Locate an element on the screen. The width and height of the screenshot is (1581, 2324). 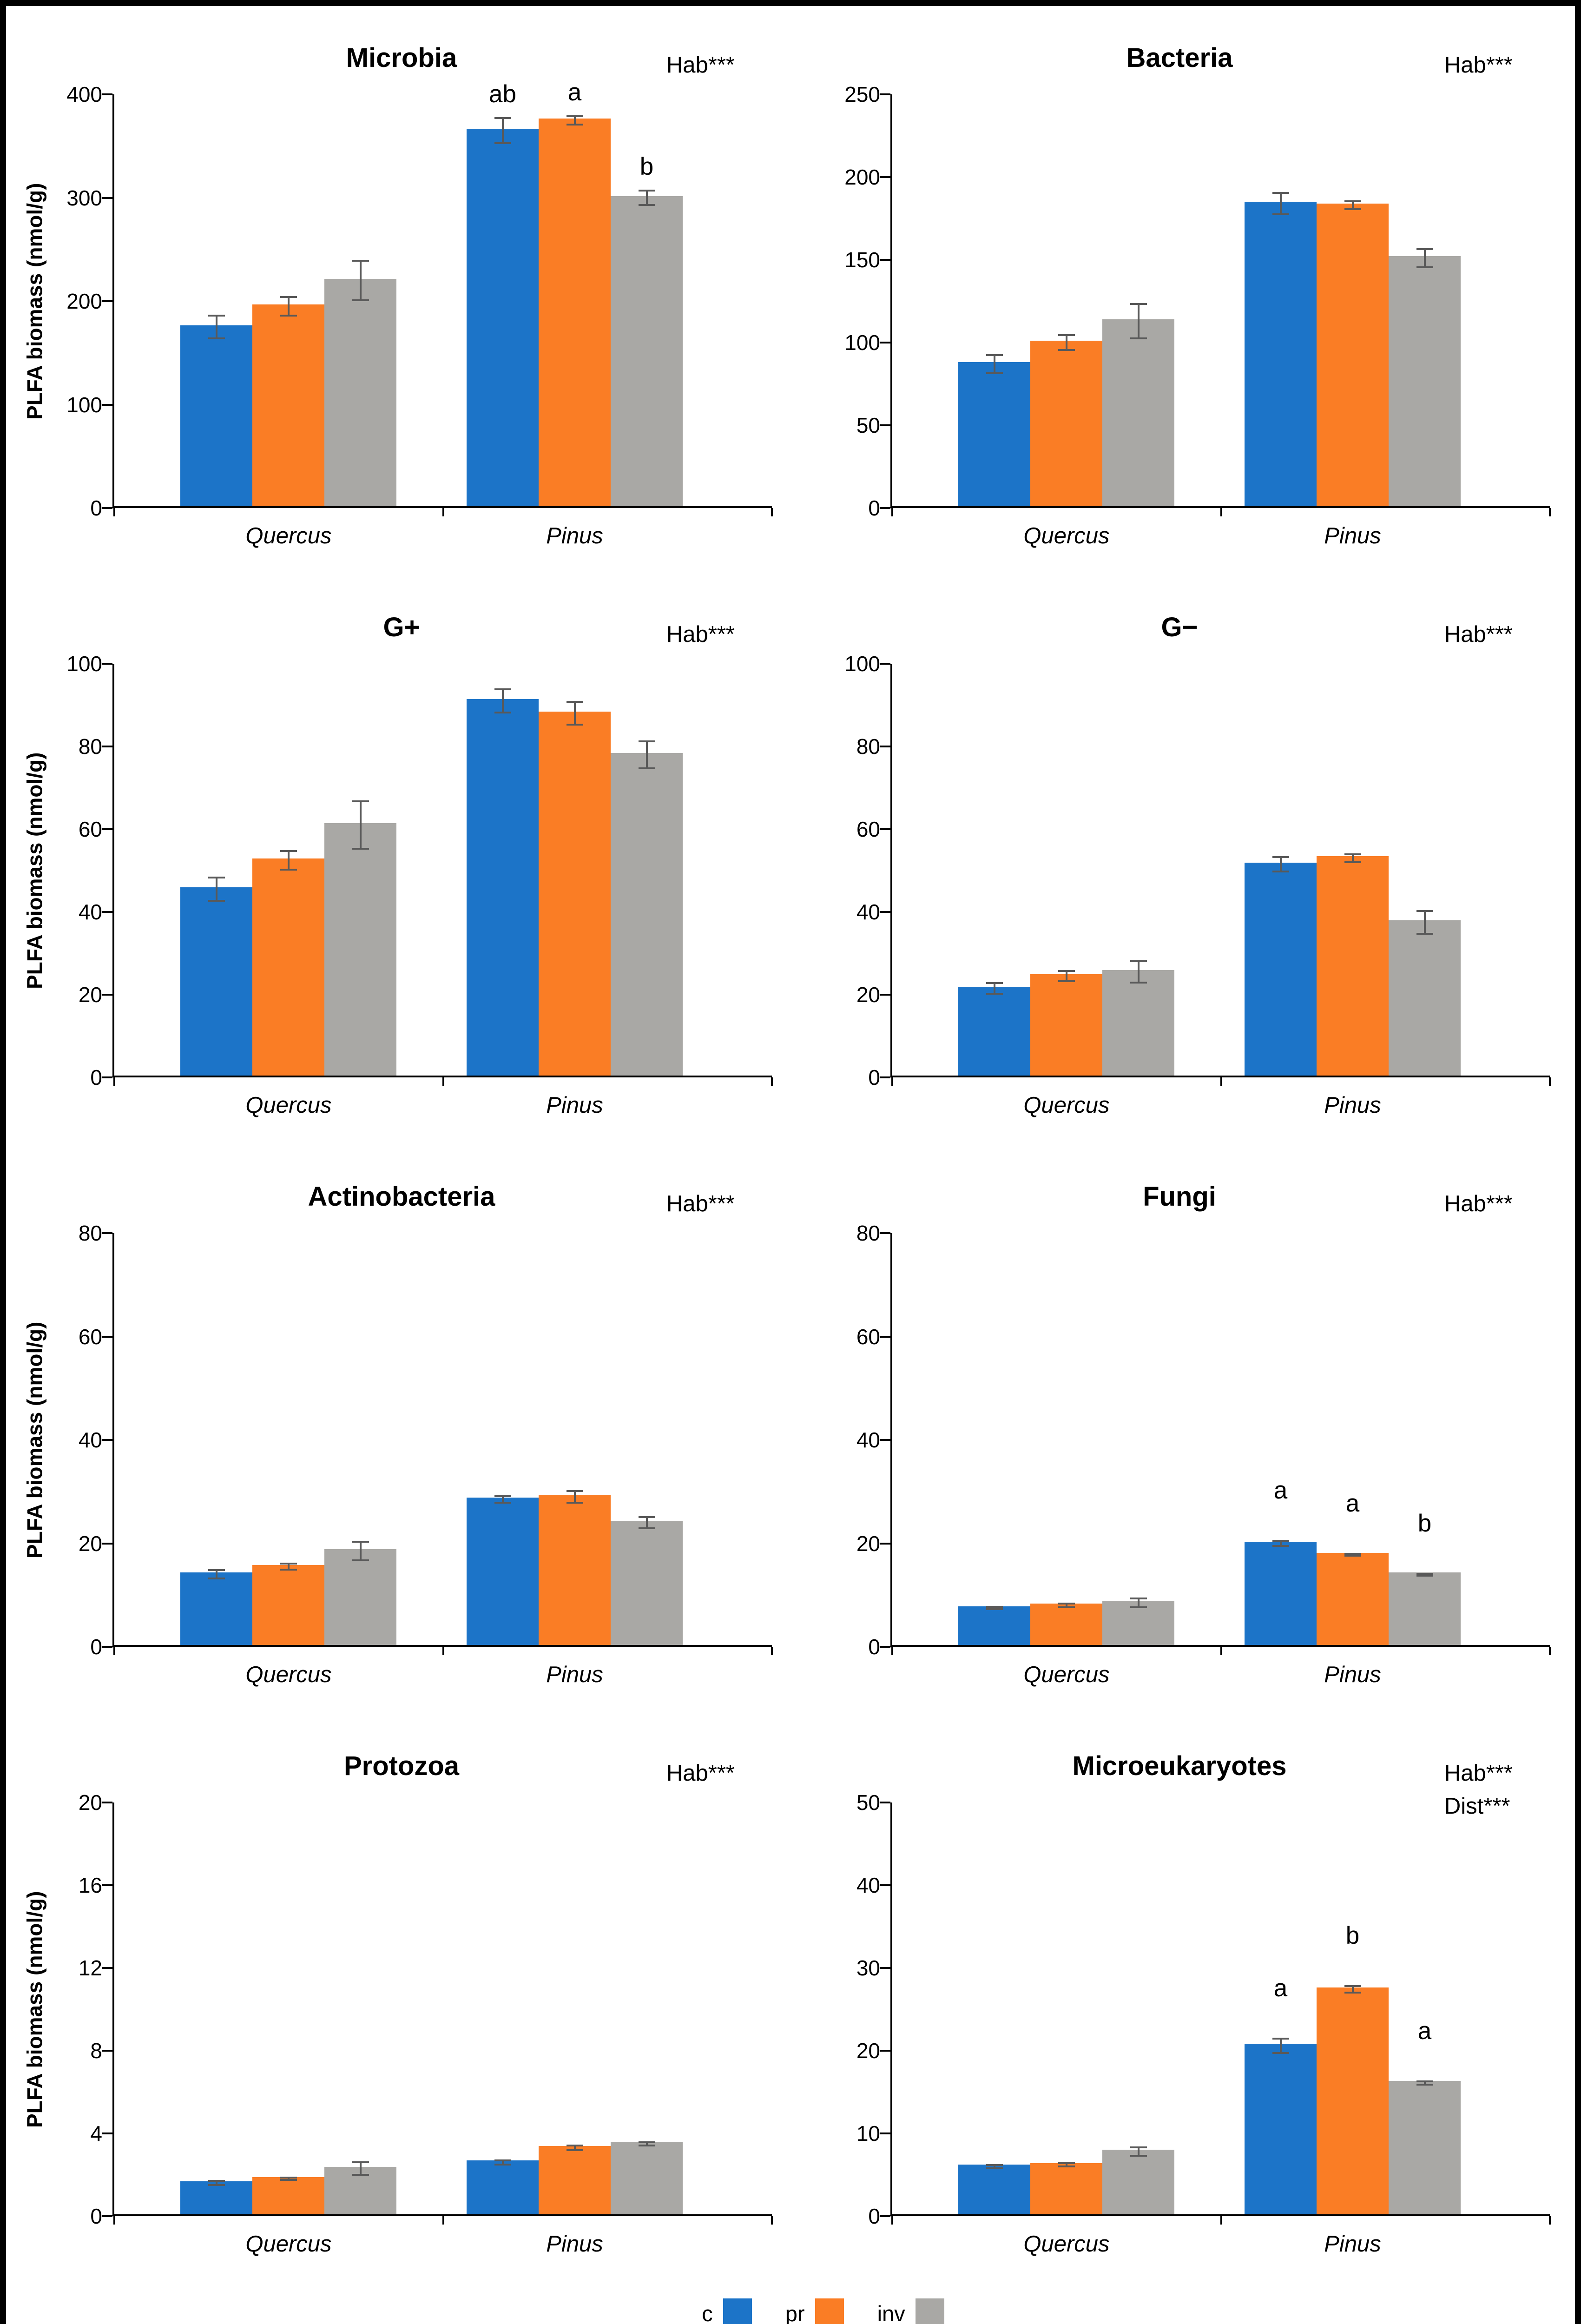
legend-item-c: c is located at coordinates (727, 2311).